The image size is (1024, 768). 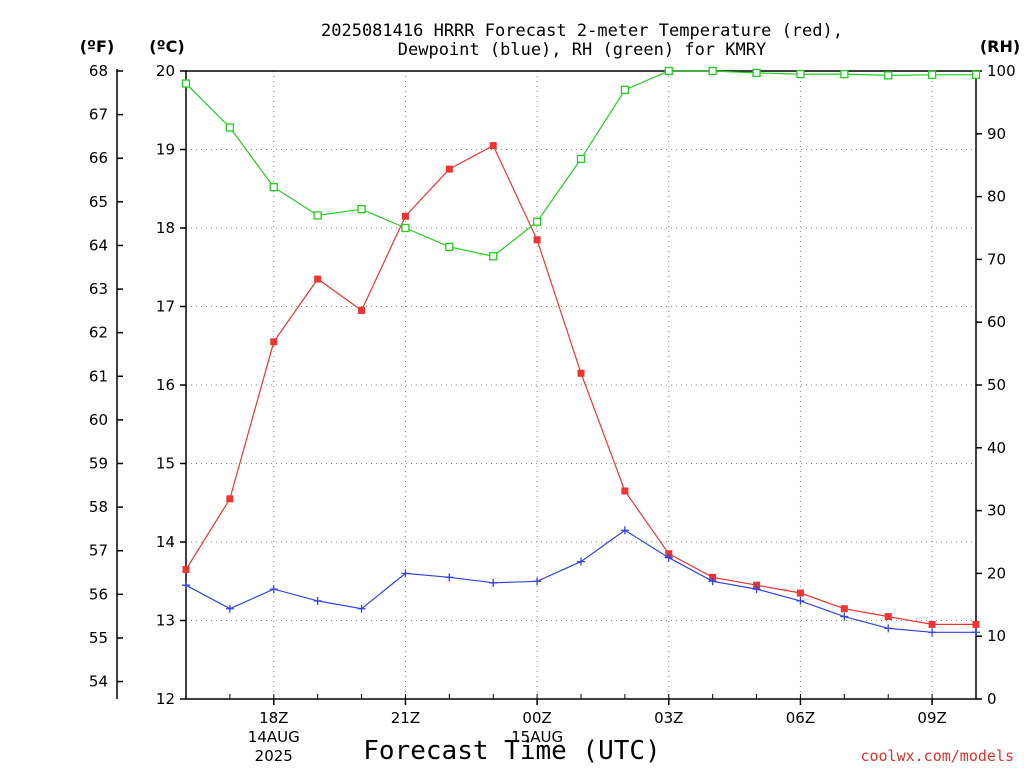 I want to click on celsius-tick-label: 18, so click(x=165, y=228).